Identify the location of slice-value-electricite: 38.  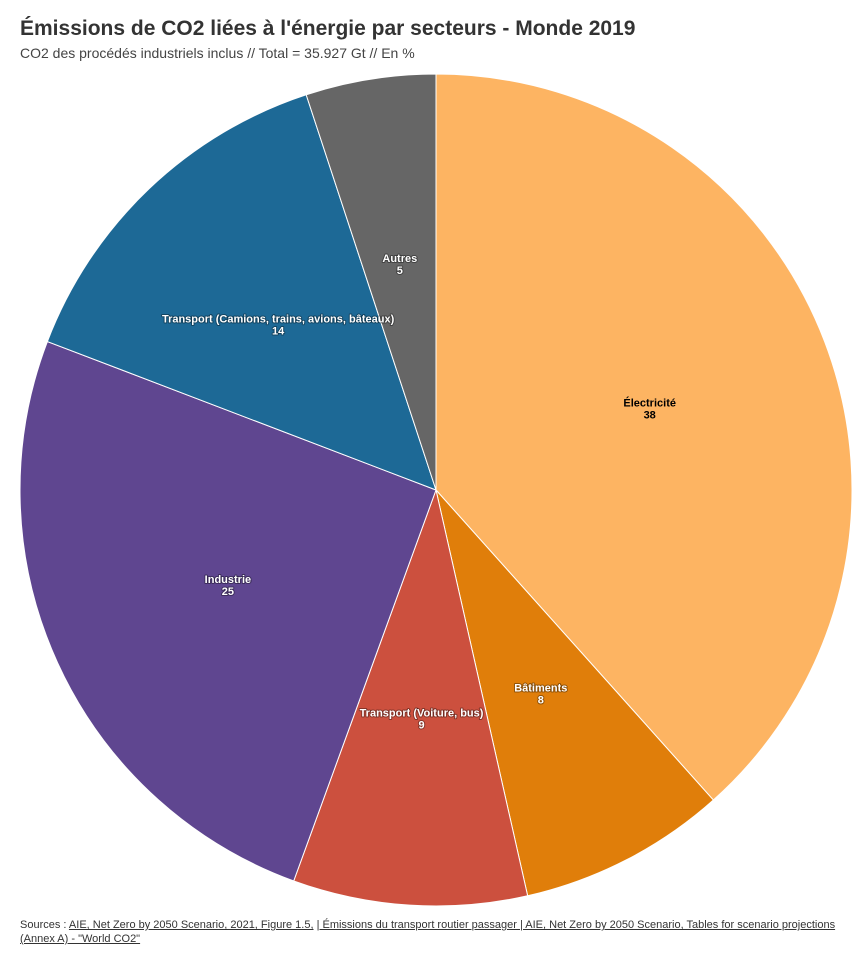
(650, 415).